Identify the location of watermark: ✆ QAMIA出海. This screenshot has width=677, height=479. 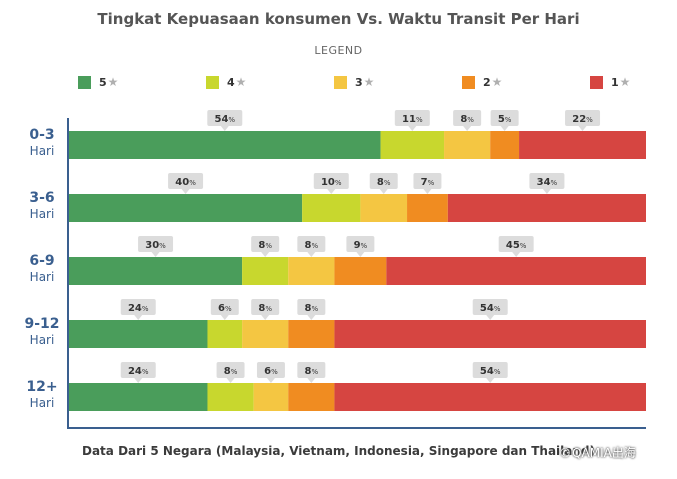
(598, 452).